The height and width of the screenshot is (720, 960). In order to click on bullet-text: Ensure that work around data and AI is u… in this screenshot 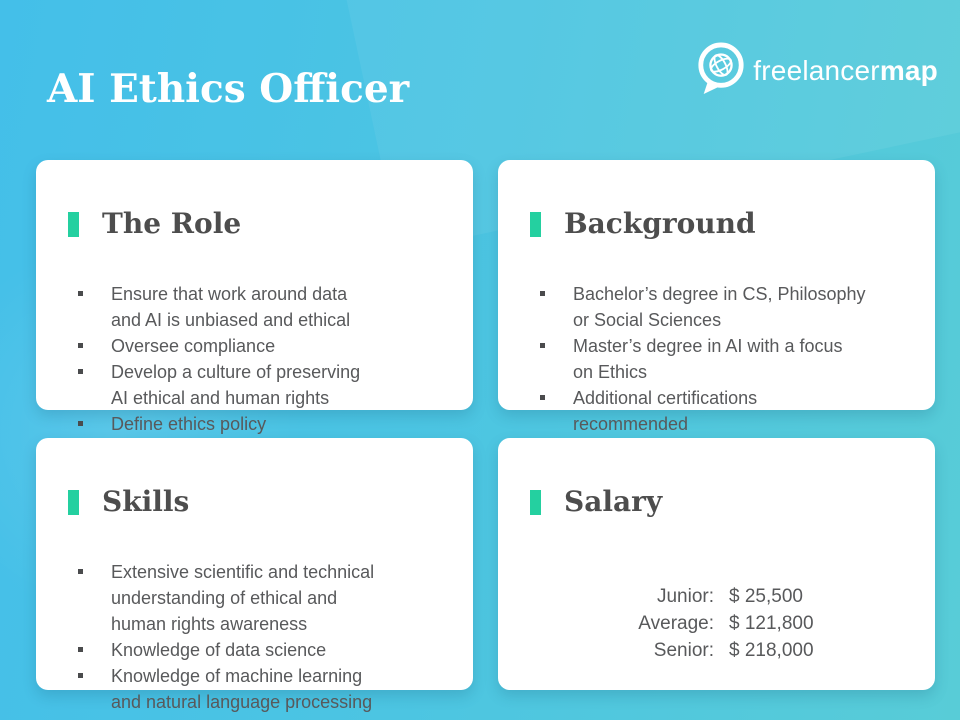, I will do `click(231, 306)`.